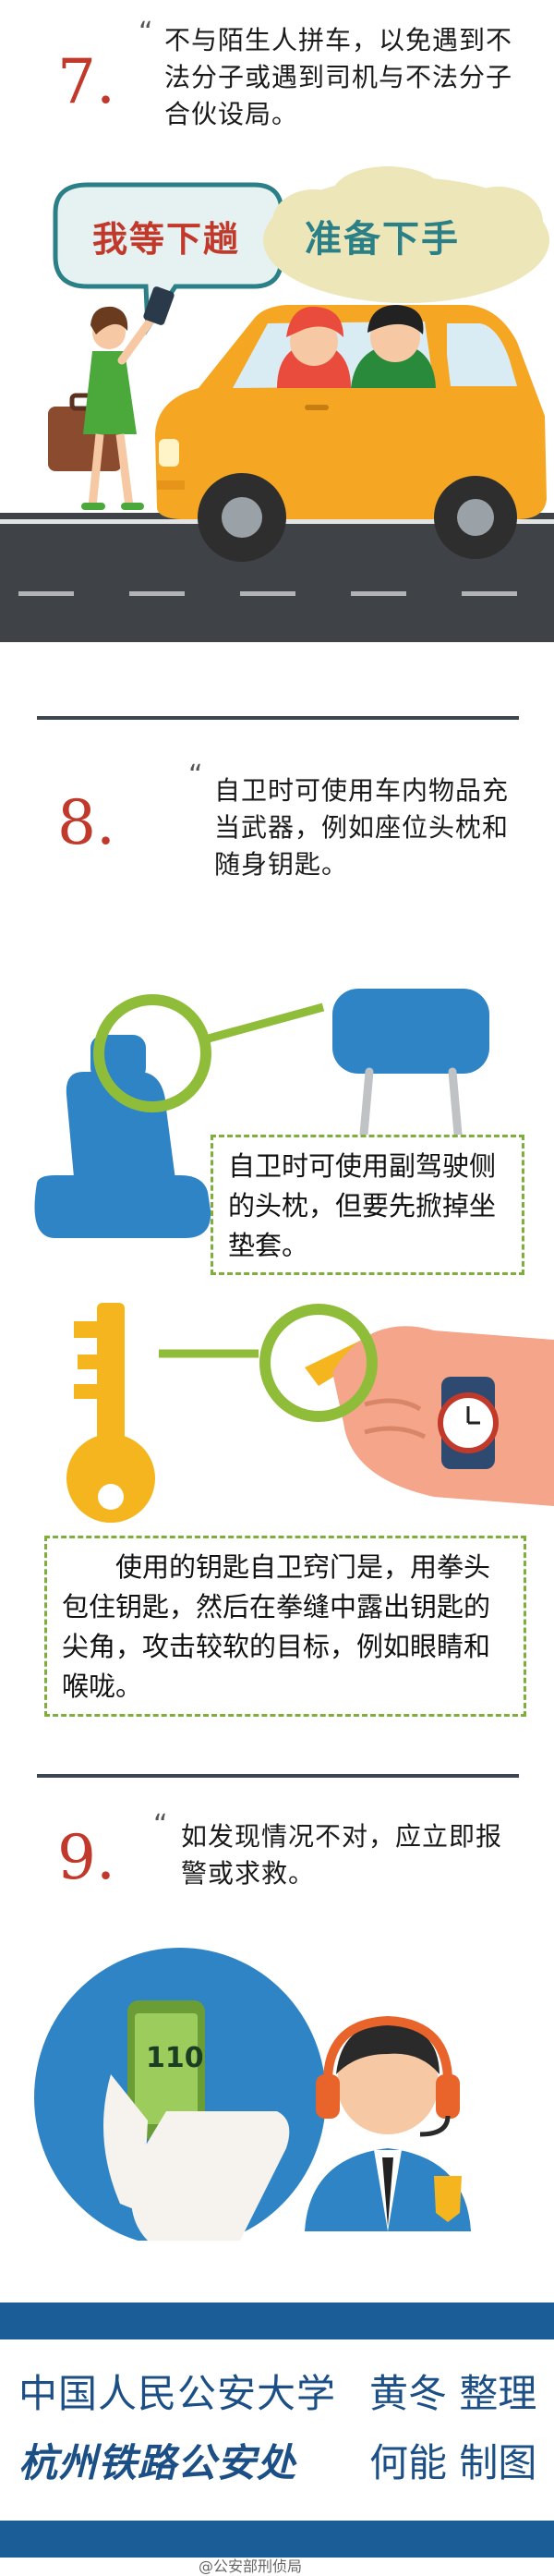  Describe the element at coordinates (123, 1136) in the screenshot. I see `car-seat` at that location.